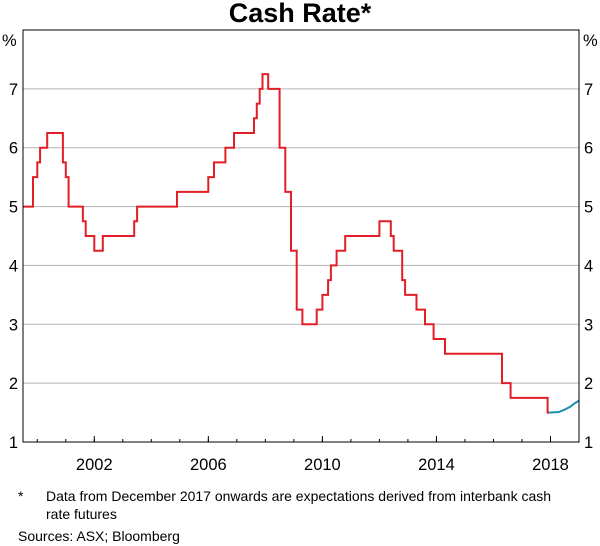  What do you see at coordinates (13, 443) in the screenshot?
I see `y-tick-left-1: 1` at bounding box center [13, 443].